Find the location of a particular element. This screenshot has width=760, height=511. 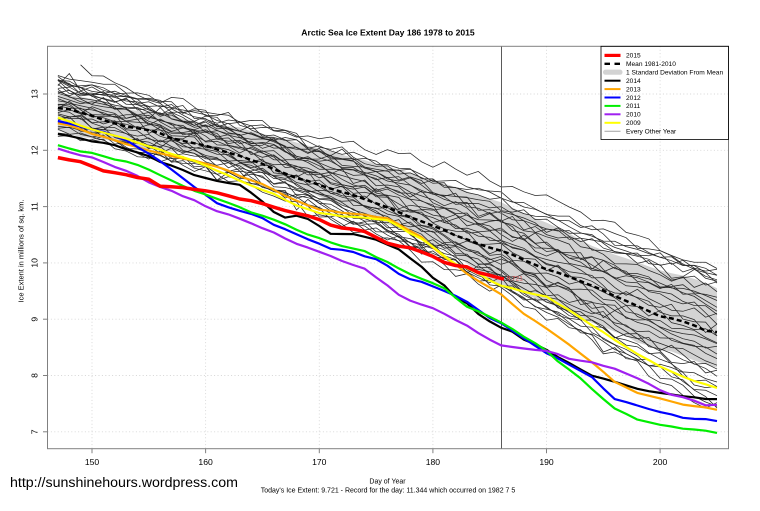

svg-text: 2014 is located at coordinates (633, 81).